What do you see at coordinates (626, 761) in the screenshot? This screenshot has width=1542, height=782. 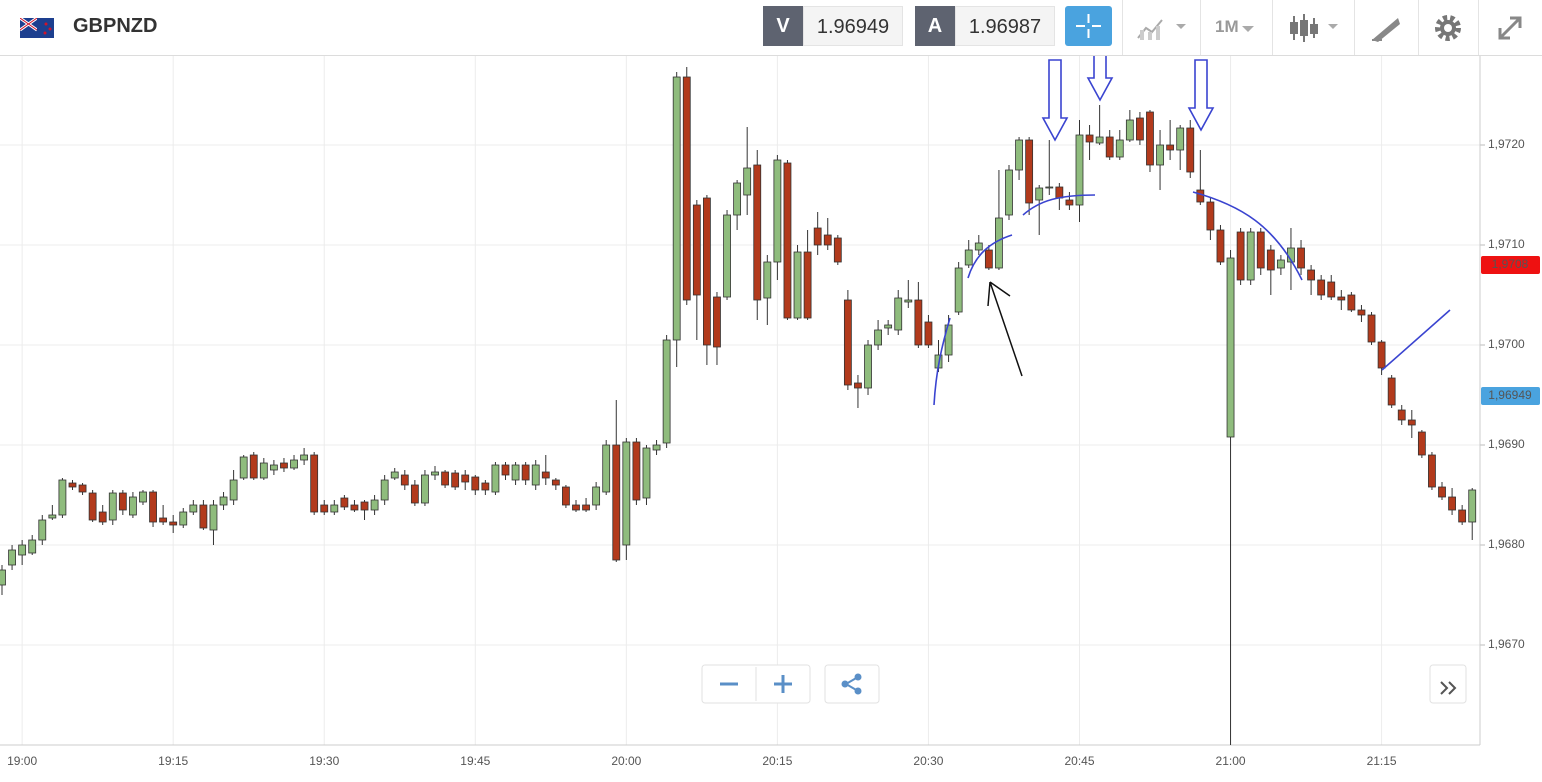 I see `x-tick-label: 20:00` at bounding box center [626, 761].